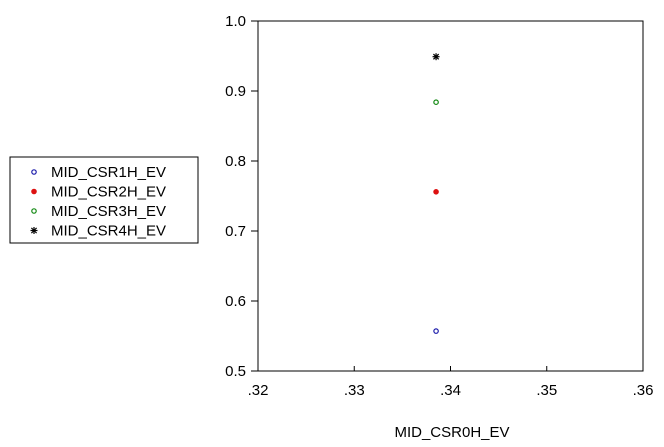 This screenshot has width=664, height=447. What do you see at coordinates (108, 231) in the screenshot?
I see `legend-label: MID_CSR4H_EV` at bounding box center [108, 231].